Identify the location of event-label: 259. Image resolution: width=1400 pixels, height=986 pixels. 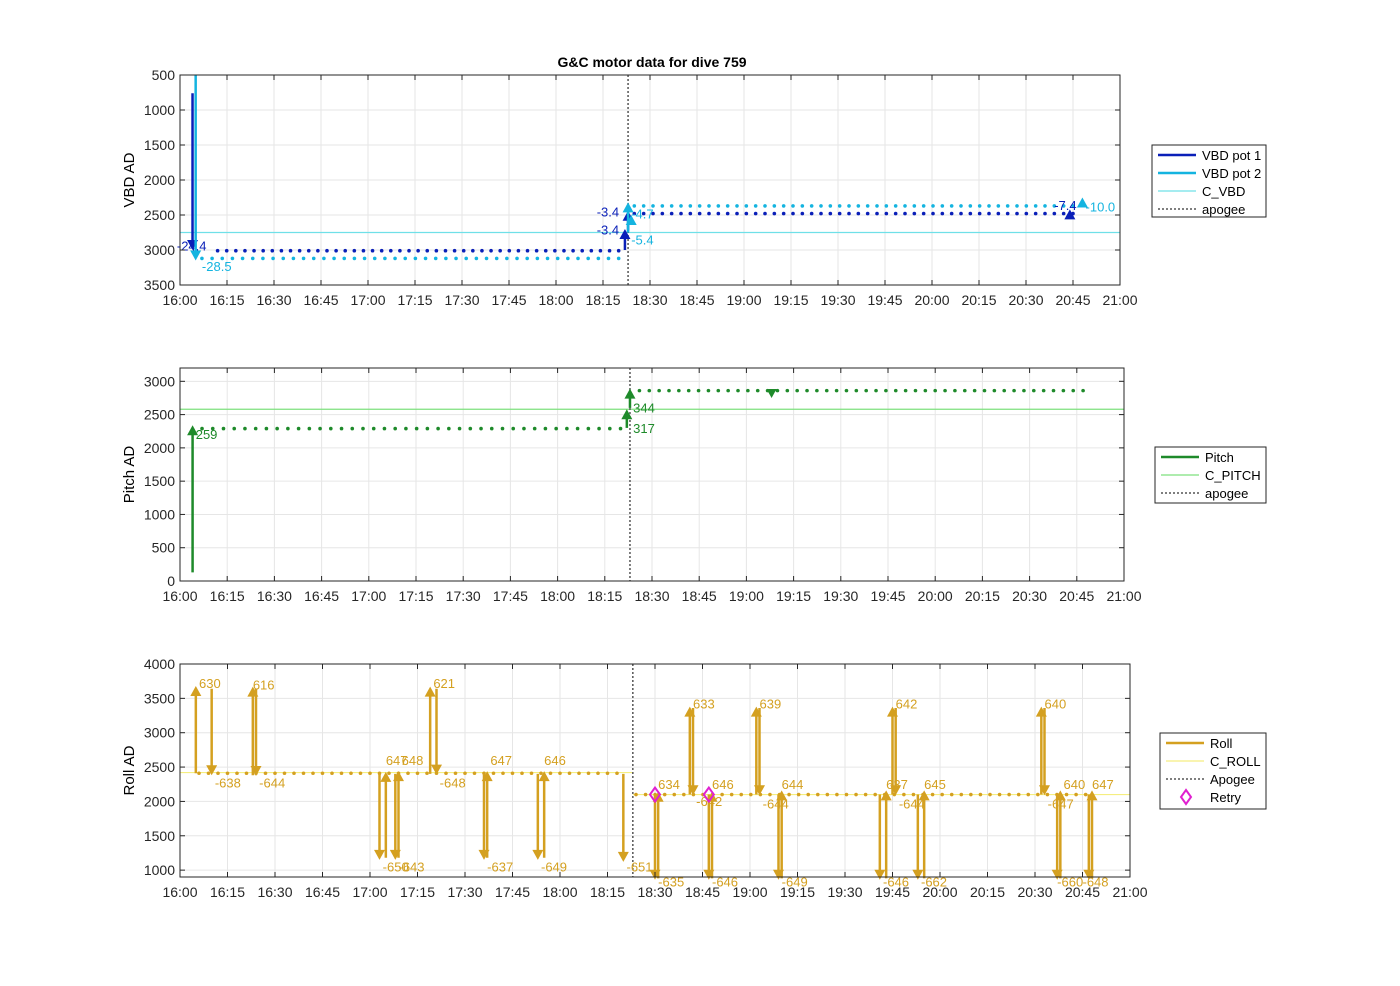
(207, 434).